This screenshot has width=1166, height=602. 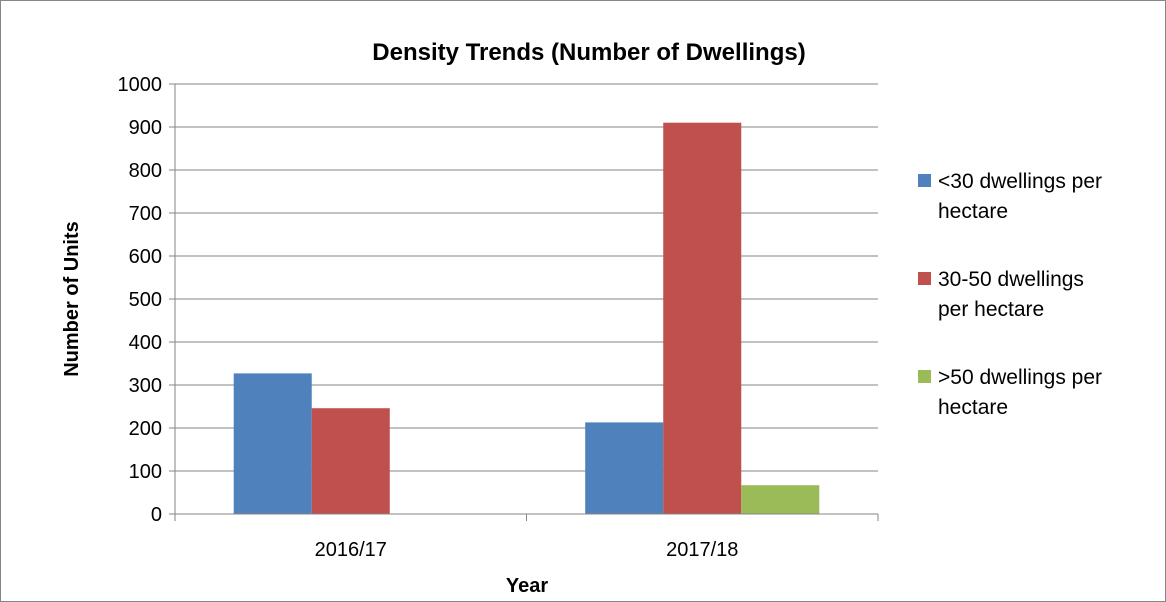 I want to click on y-tick-label: 200, so click(x=145, y=429).